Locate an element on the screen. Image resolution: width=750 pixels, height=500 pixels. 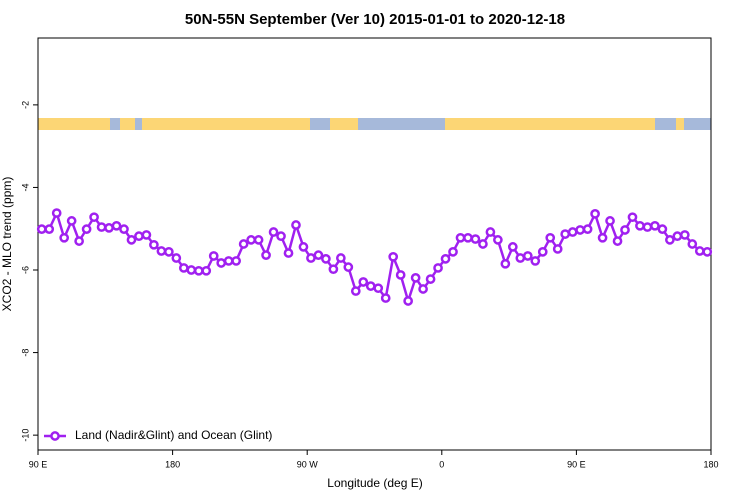
x-tick-label: 0 is located at coordinates (441, 464).